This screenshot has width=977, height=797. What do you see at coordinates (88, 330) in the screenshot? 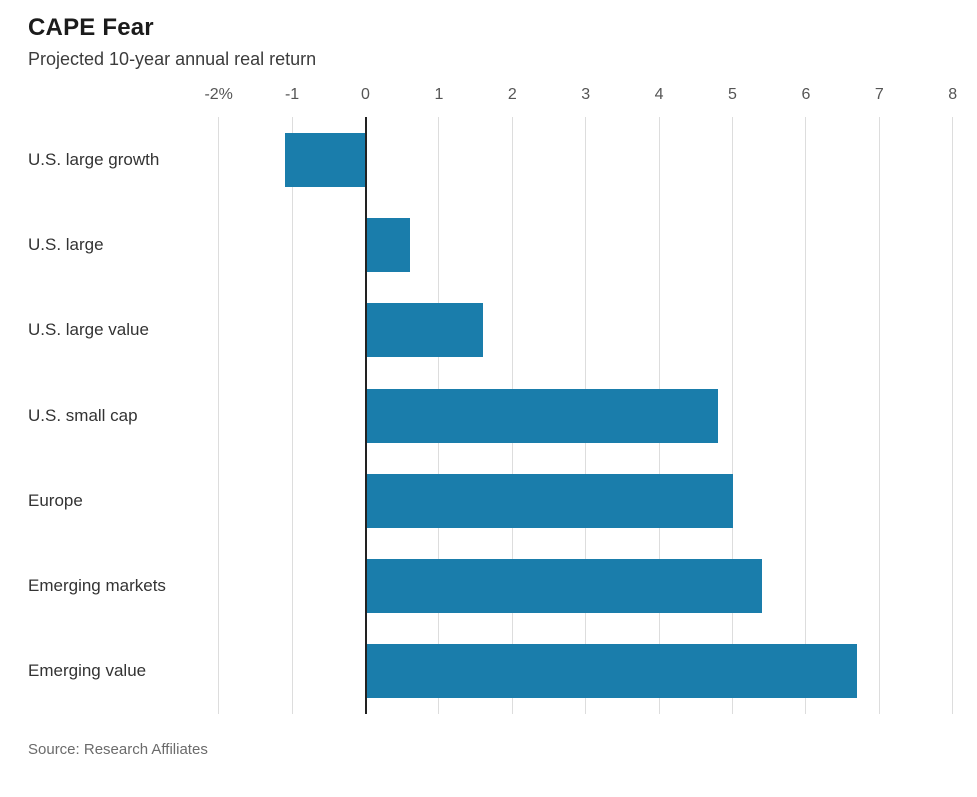
I see `category-label: U.S. large value` at bounding box center [88, 330].